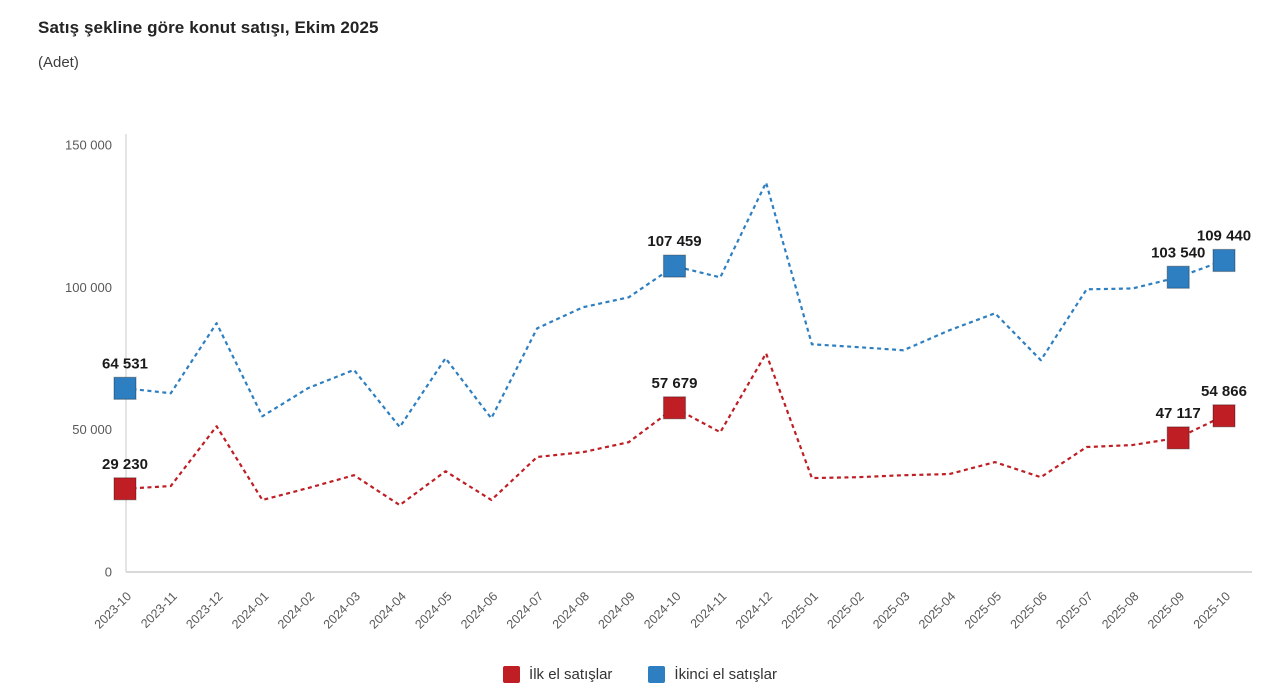 This screenshot has height=694, width=1280. Describe the element at coordinates (983, 610) in the screenshot. I see `x-tick-label: 2025-05` at that location.